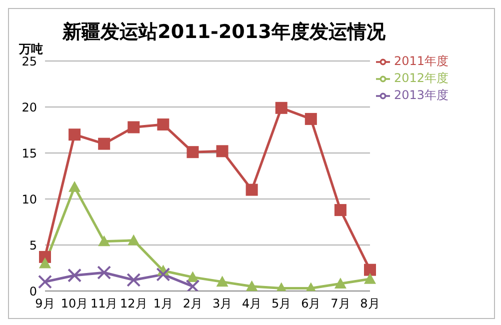 The width and height of the screenshot is (501, 325). What do you see at coordinates (421, 95) in the screenshot?
I see `legend-label: 2013年度` at bounding box center [421, 95].